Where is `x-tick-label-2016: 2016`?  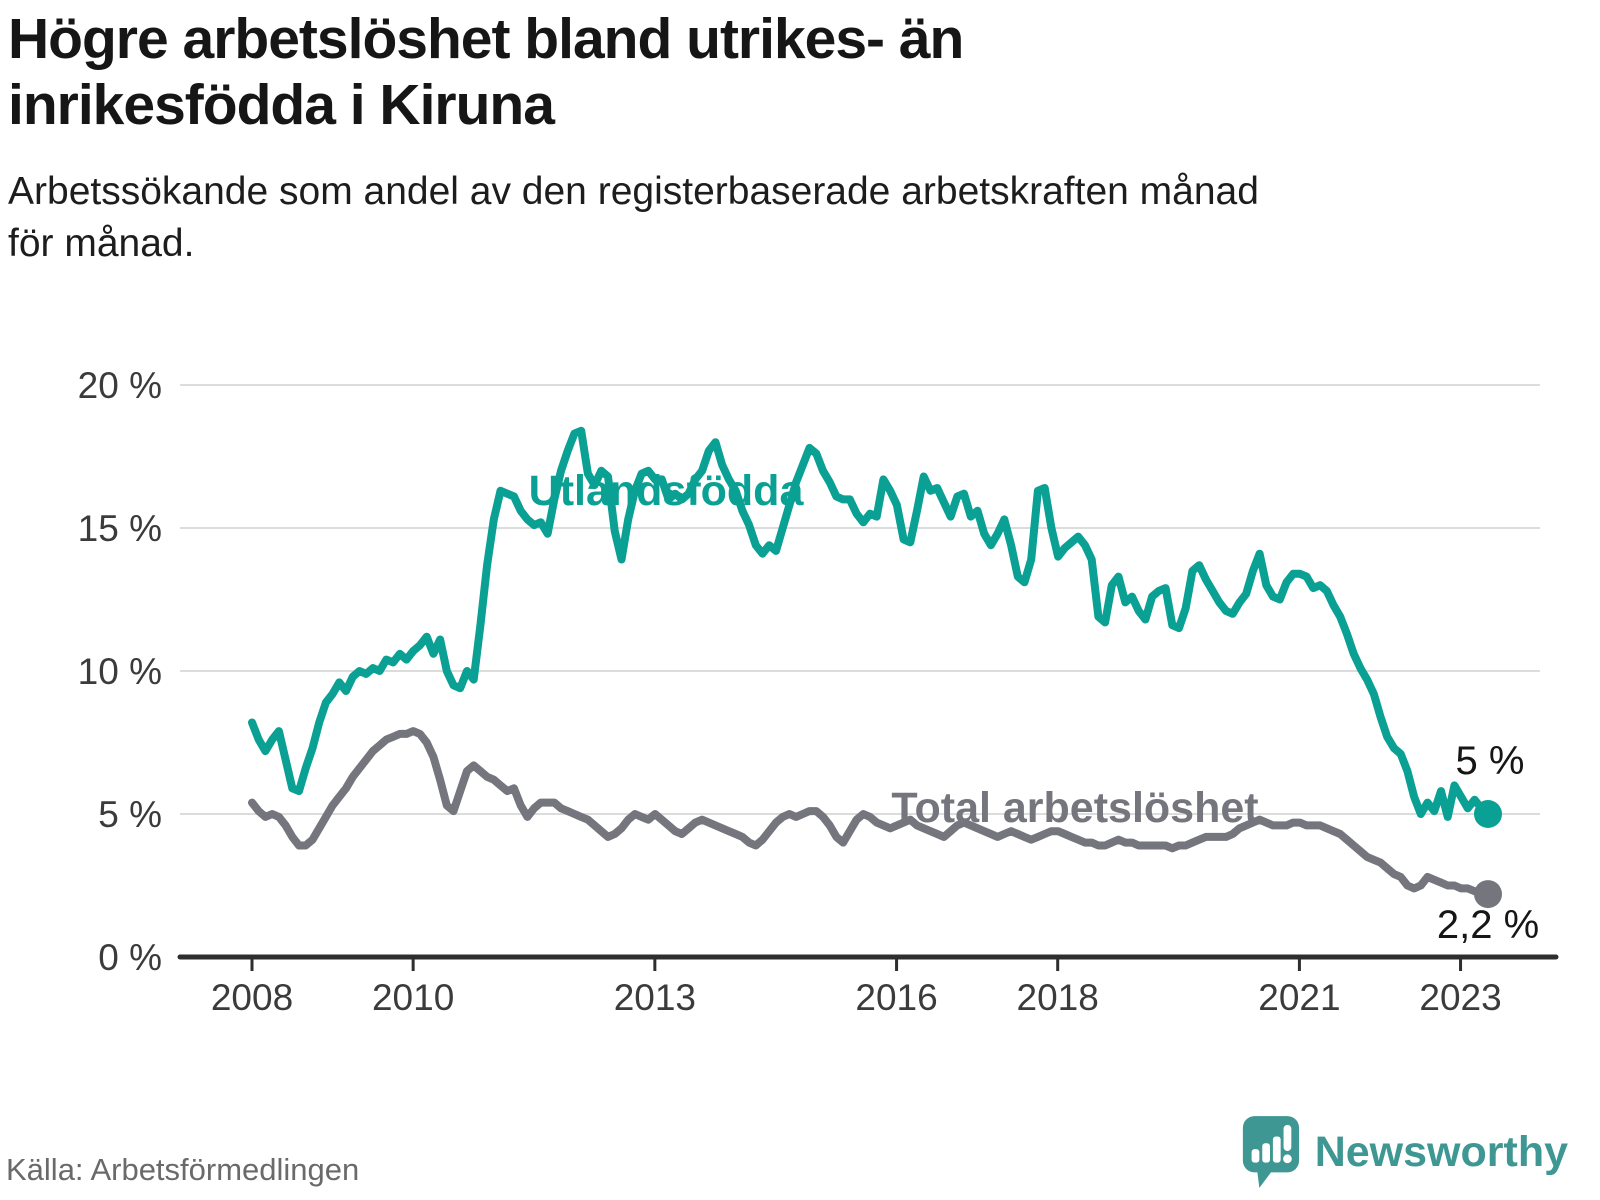
x-tick-label-2016: 2016 is located at coordinates (896, 997).